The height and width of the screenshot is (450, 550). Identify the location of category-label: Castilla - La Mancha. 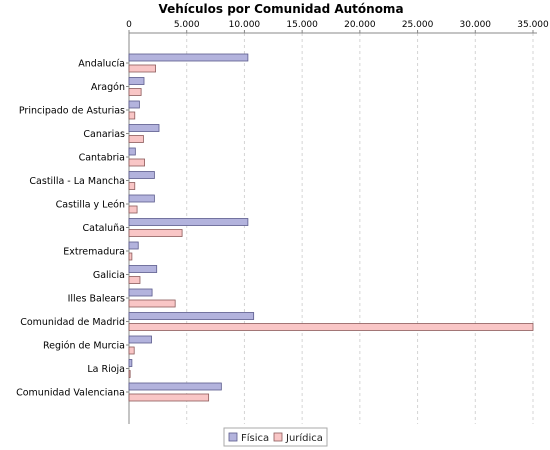
(77, 181).